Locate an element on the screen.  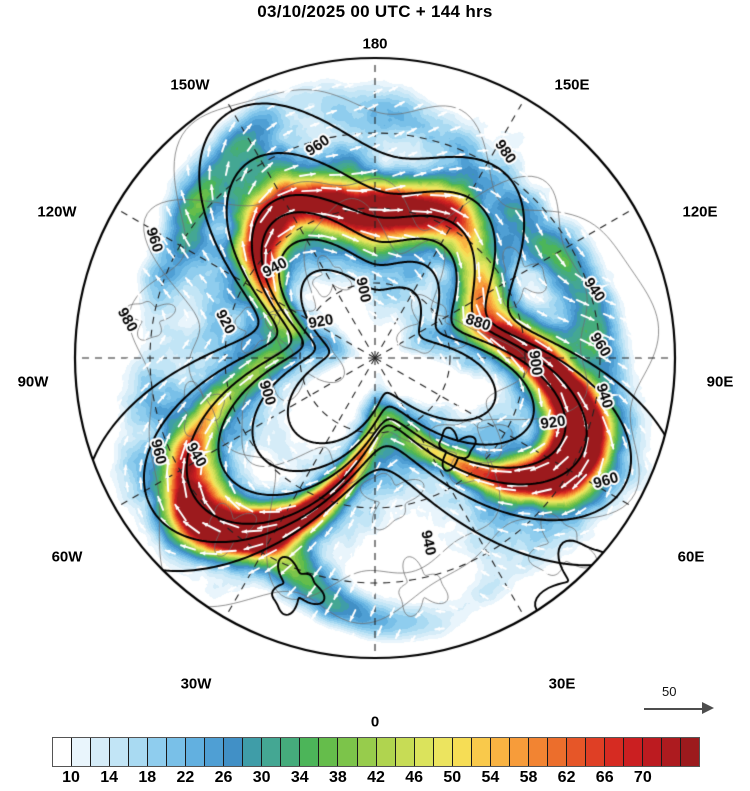
colorbar-tick-62: 62 is located at coordinates (566, 777).